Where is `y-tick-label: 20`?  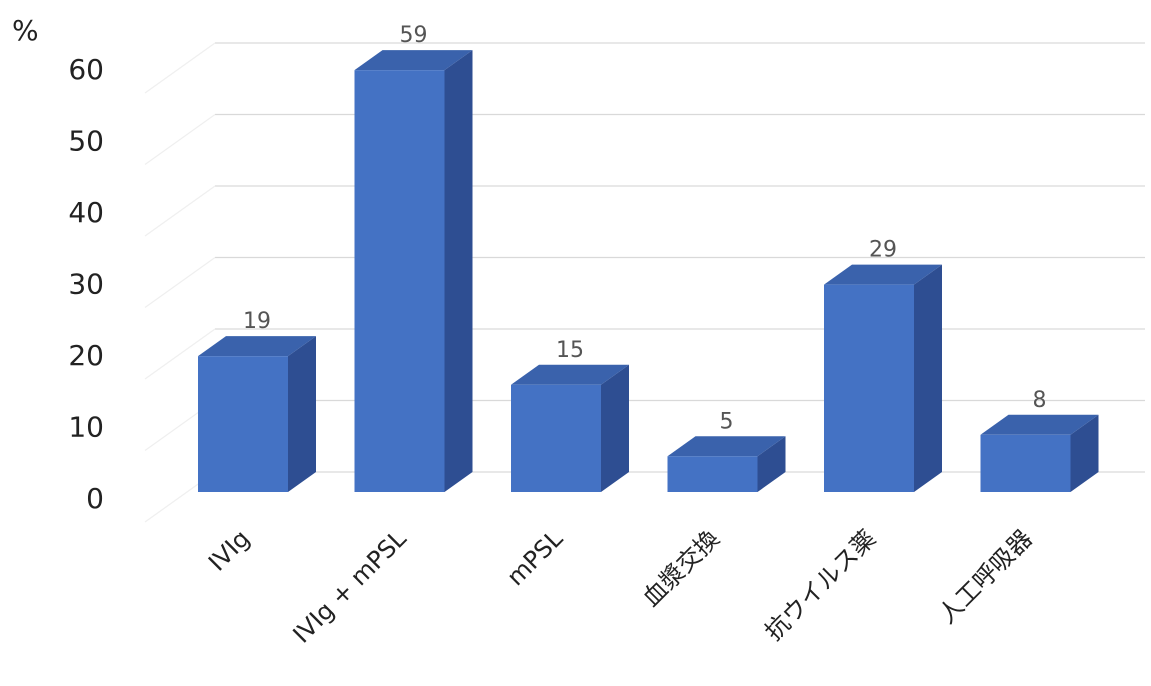 y-tick-label: 20 is located at coordinates (86, 355).